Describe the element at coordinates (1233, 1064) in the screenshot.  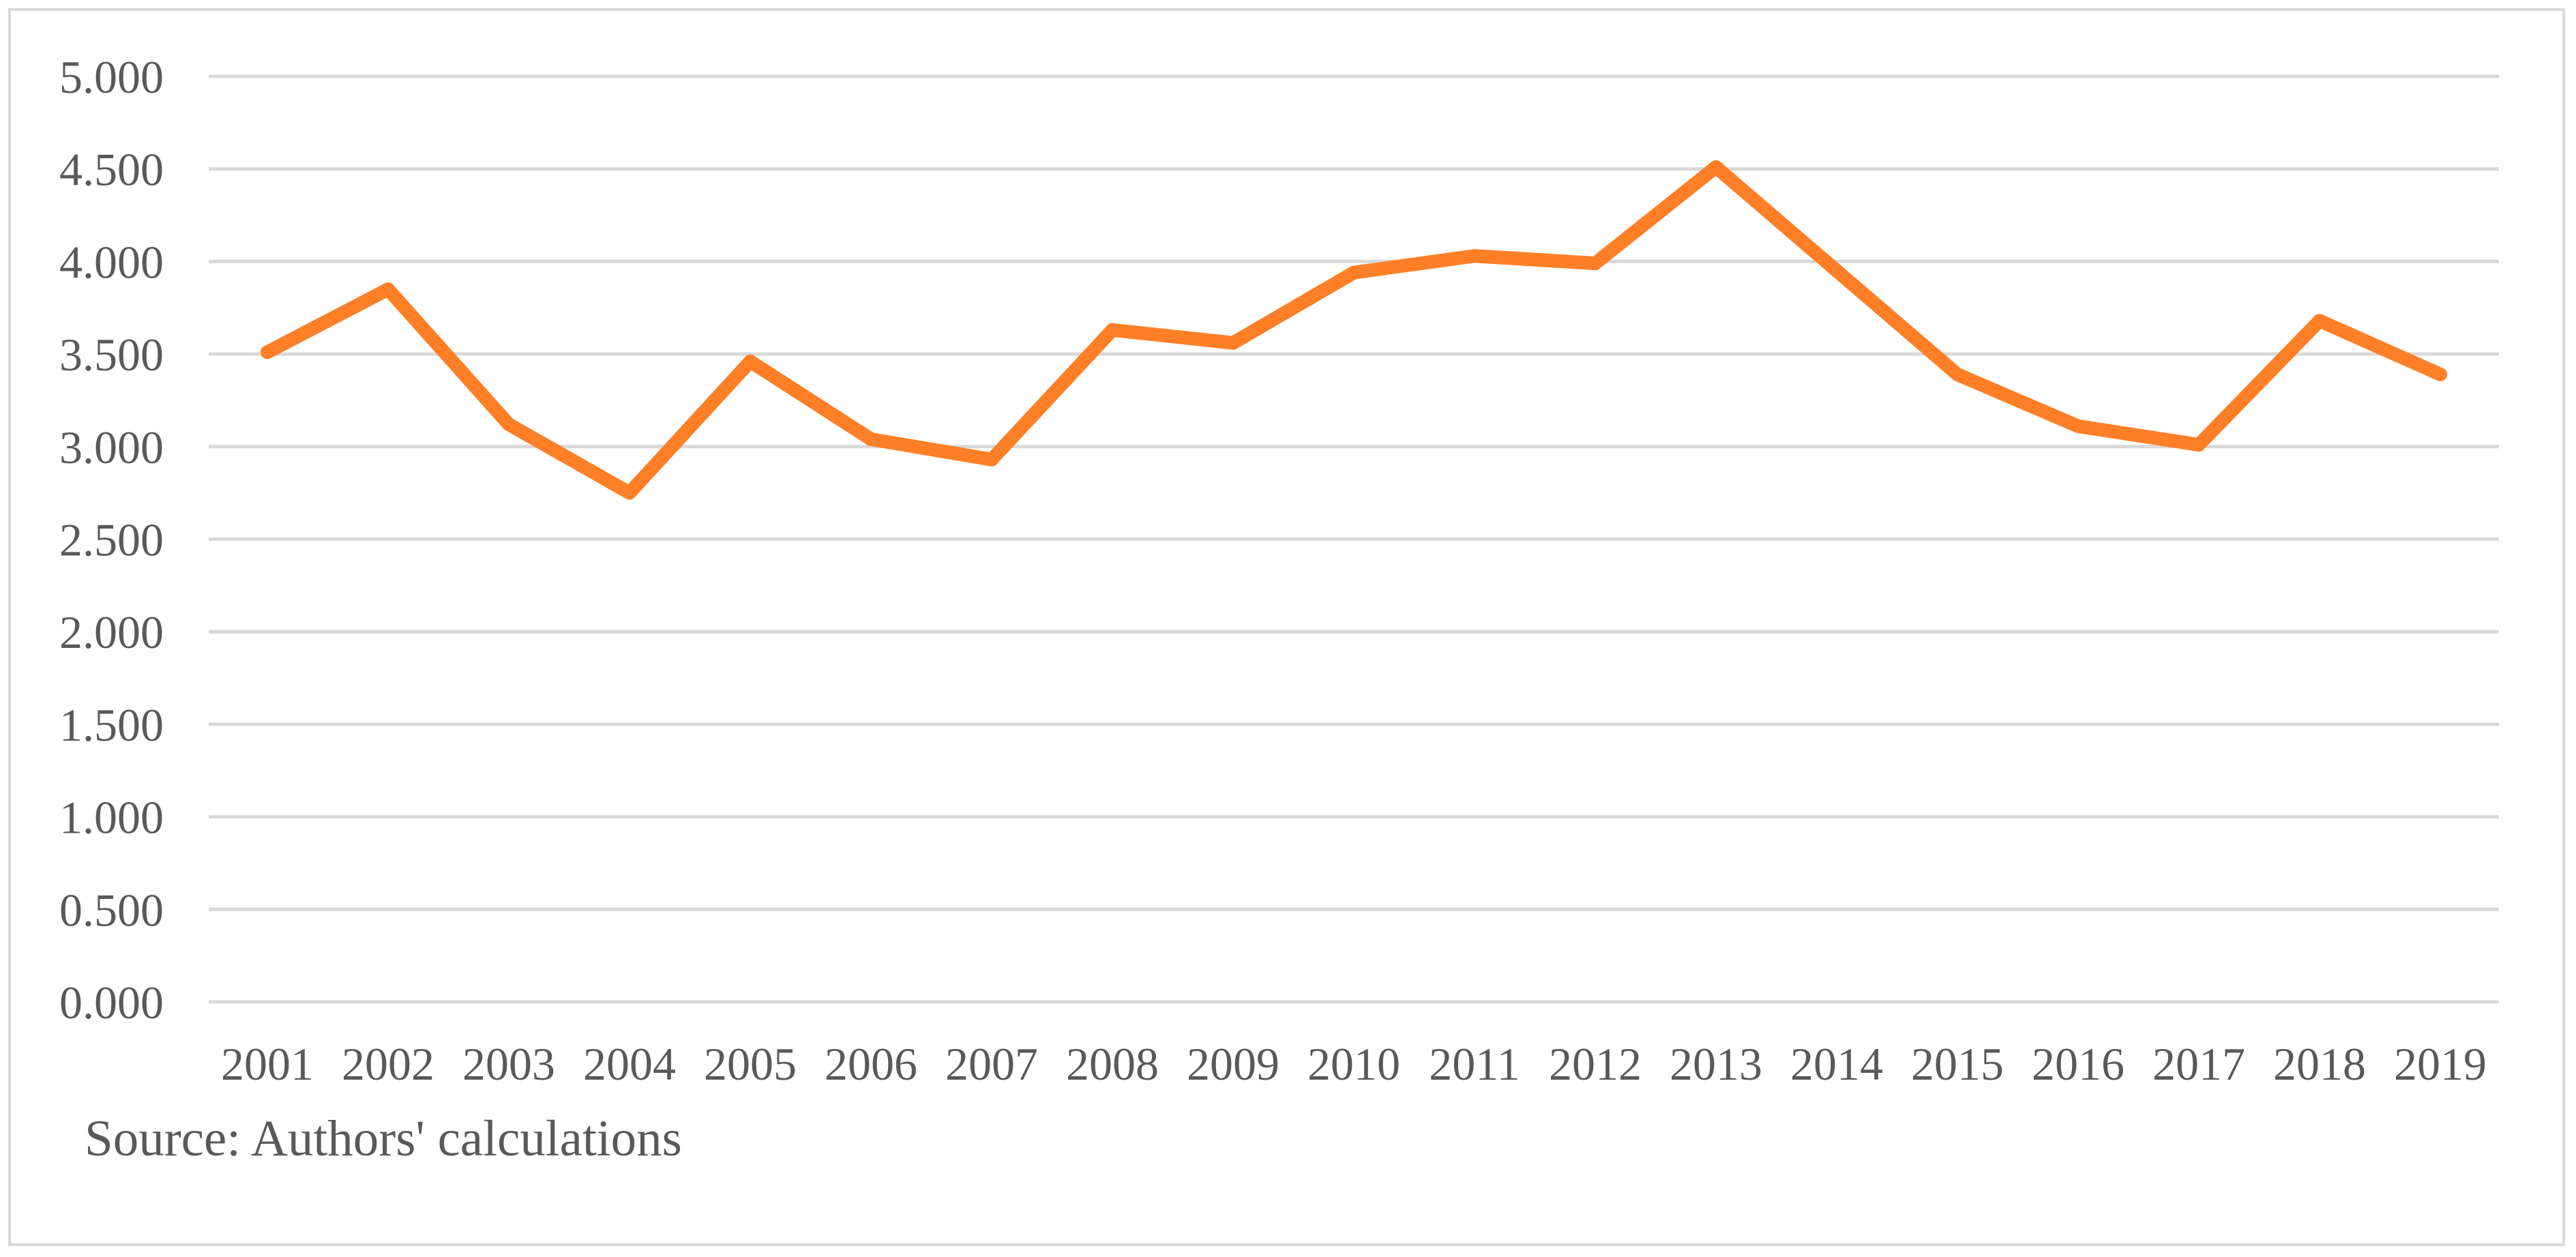
I see `x-tick-label: 2009` at that location.